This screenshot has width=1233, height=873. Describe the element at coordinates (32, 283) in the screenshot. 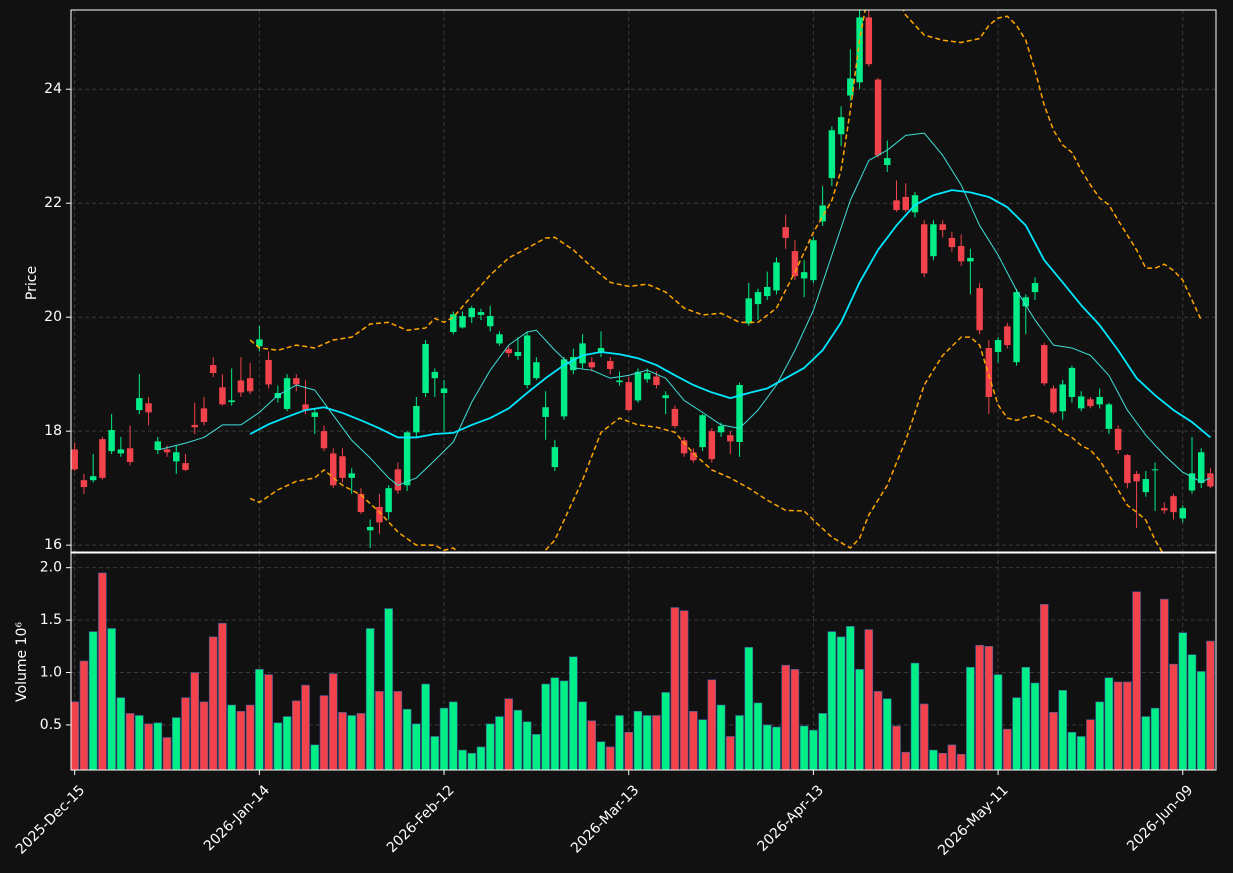

I see `y-axis-label: Price` at that location.